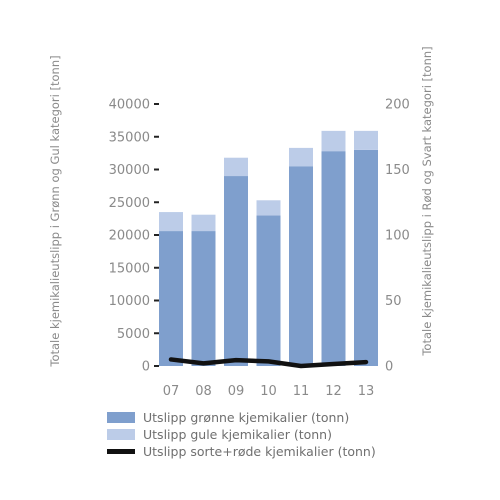 Image resolution: width=500 pixels, height=500 pixels. What do you see at coordinates (397, 170) in the screenshot?
I see `right-tick-label: 150` at bounding box center [397, 170].